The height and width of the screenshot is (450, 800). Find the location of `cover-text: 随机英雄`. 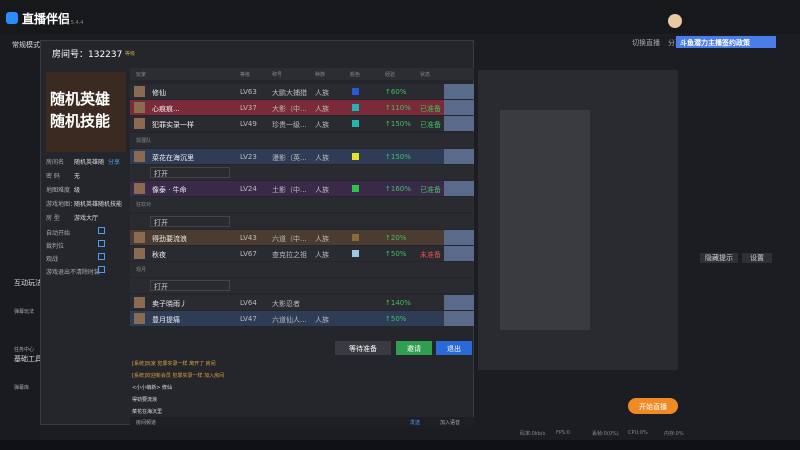

cover-text: 随机英雄 is located at coordinates (80, 99).